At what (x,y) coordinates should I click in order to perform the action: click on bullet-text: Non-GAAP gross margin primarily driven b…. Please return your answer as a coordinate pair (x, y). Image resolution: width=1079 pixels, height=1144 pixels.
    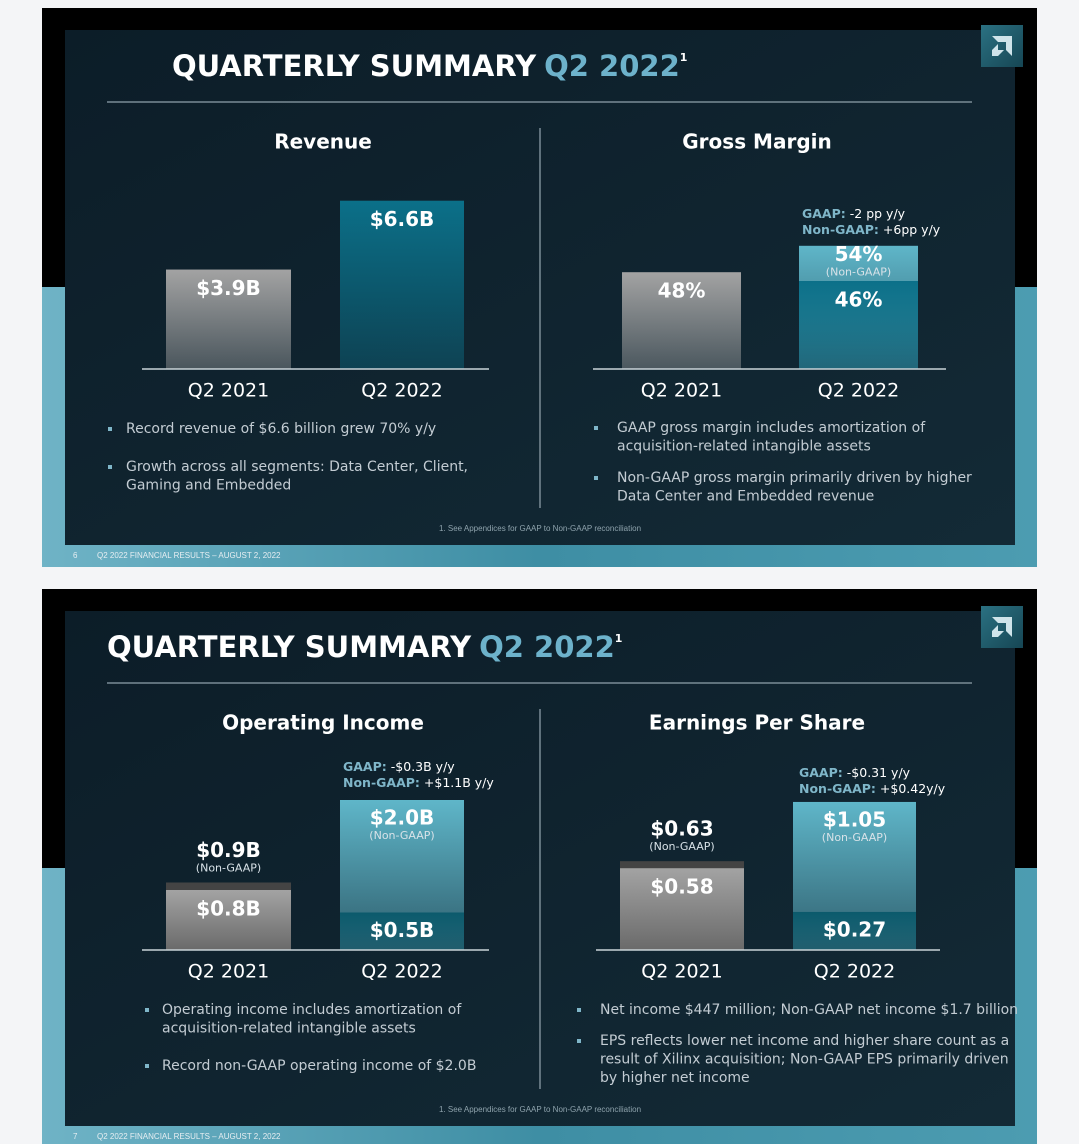
    Looking at the image, I should click on (794, 478).